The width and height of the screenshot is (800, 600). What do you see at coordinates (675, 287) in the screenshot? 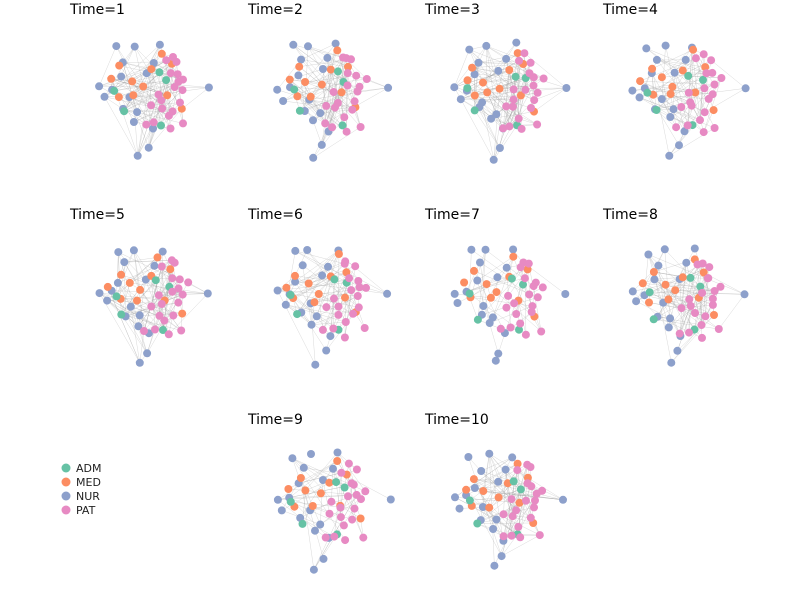
I see `network-panel: Time=8` at bounding box center [675, 287].